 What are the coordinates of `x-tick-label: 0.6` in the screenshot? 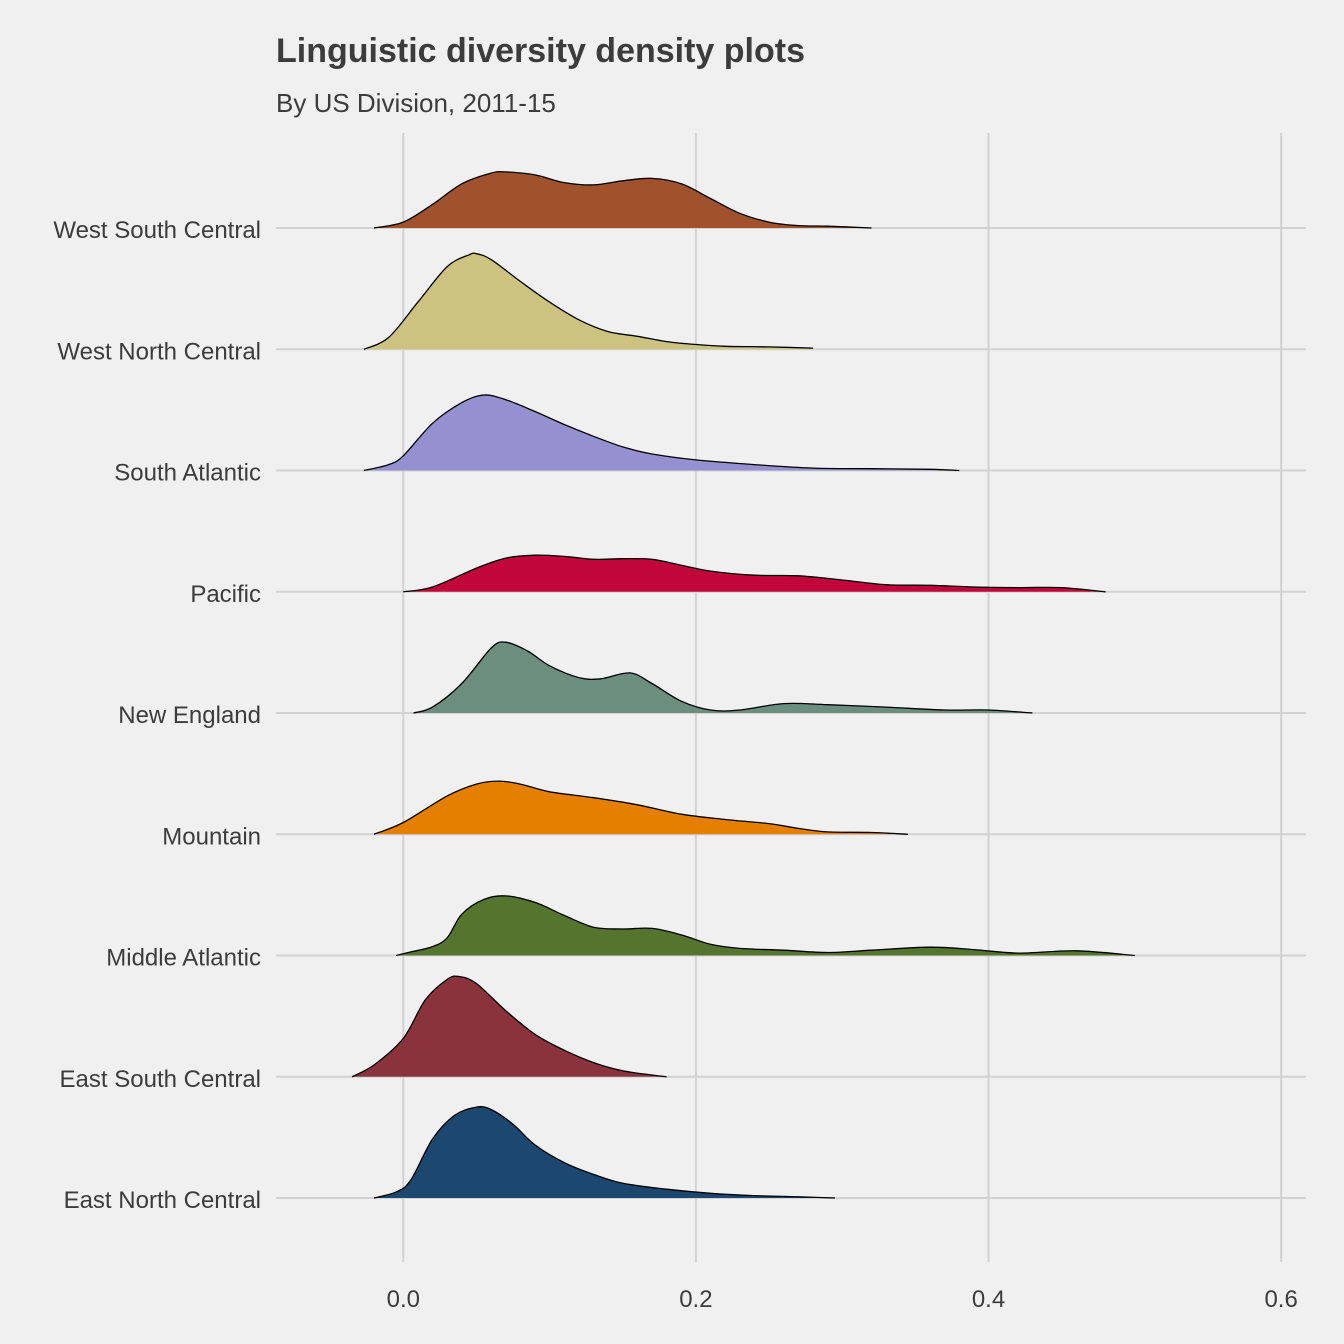 It's located at (1280, 1299).